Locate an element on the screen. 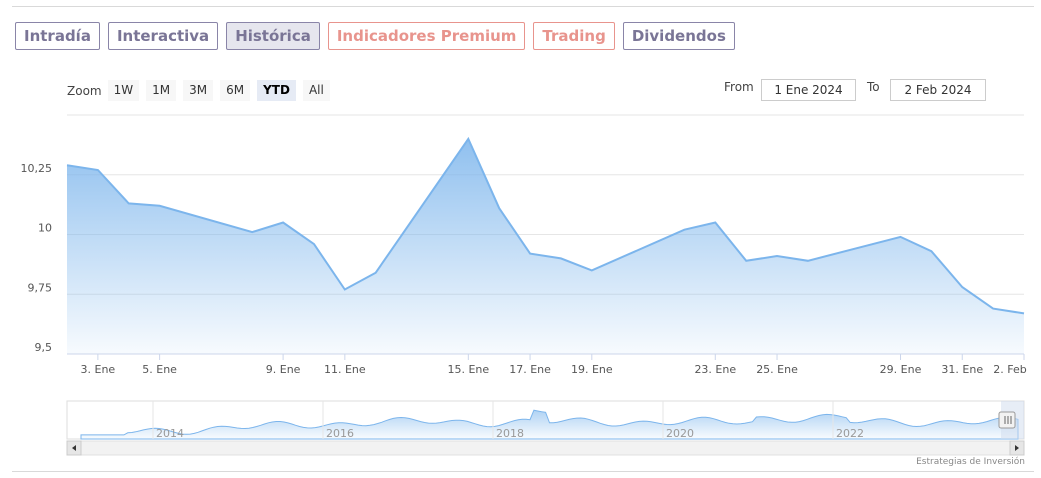 The height and width of the screenshot is (478, 1041). y-tick-label: 10,25 is located at coordinates (37, 168).